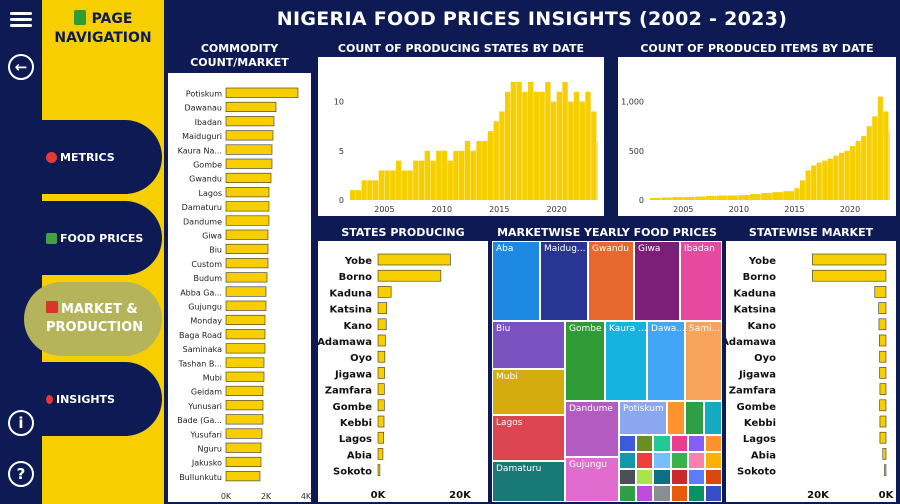 This screenshot has height=504, width=900. I want to click on bar-label: Budum, so click(208, 278).